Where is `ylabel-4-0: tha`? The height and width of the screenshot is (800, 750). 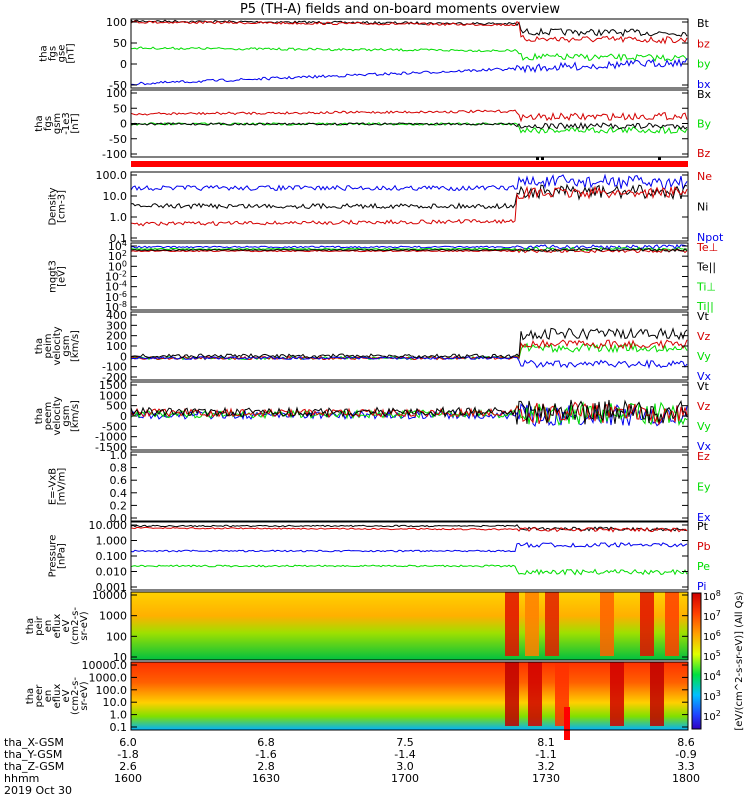
ylabel-4-0: tha is located at coordinates (39, 346).